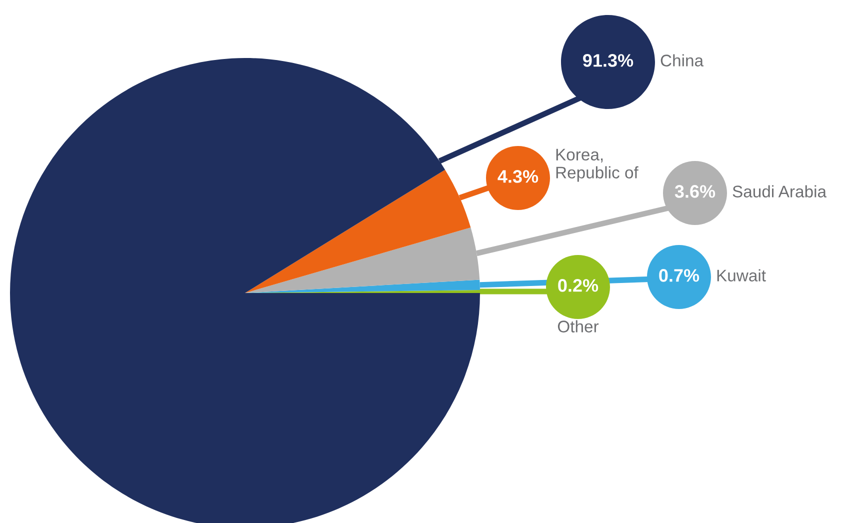 This screenshot has height=523, width=855. What do you see at coordinates (695, 191) in the screenshot?
I see `data-label: 3.6%` at bounding box center [695, 191].